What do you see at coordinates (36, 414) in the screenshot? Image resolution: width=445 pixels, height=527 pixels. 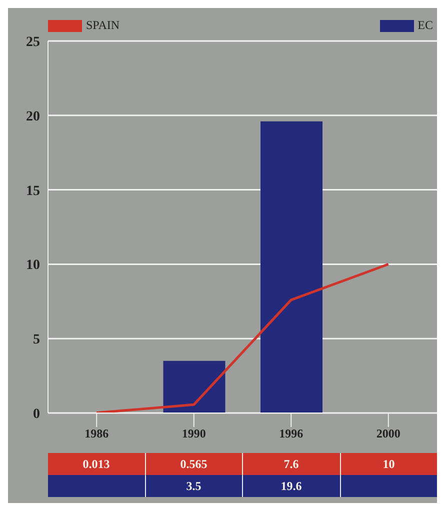 I see `y-tick-label: 0` at bounding box center [36, 414].